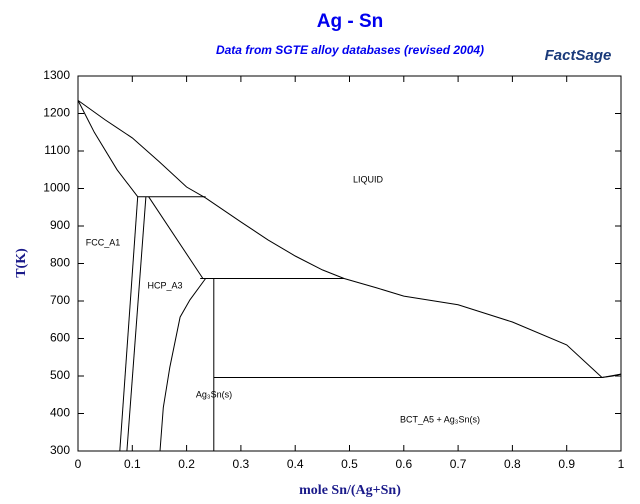 This screenshot has height=504, width=640. Describe the element at coordinates (458, 464) in the screenshot. I see `x-tick-label: 0.7` at that location.